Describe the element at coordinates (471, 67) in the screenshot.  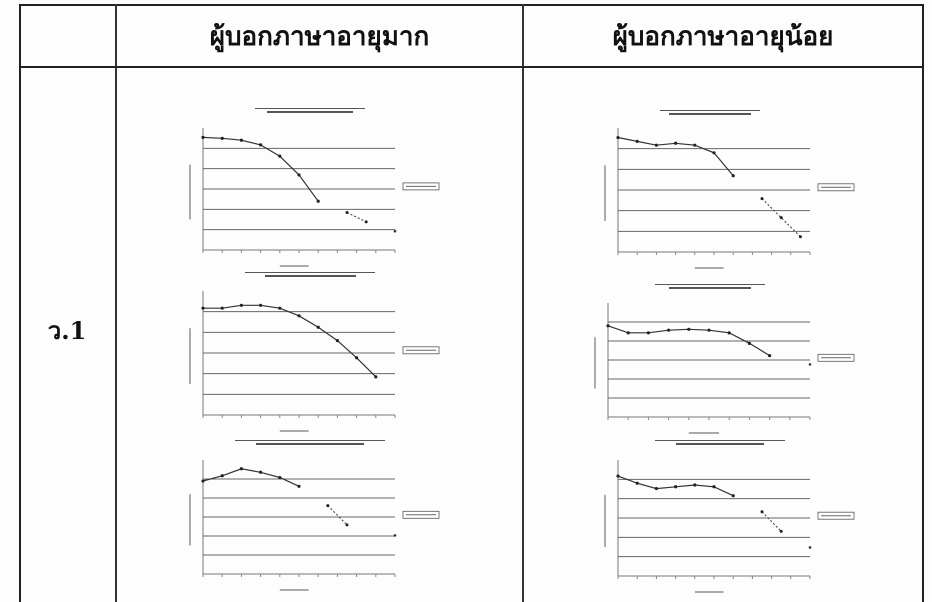
I see `header-divider` at that location.